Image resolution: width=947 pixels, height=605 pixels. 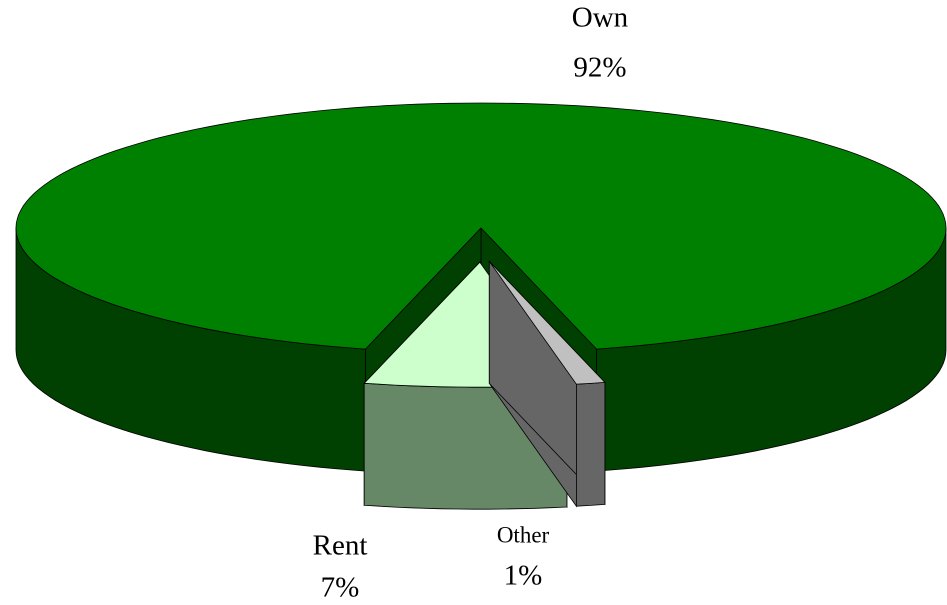 I want to click on category-label: Own, so click(x=600, y=18).